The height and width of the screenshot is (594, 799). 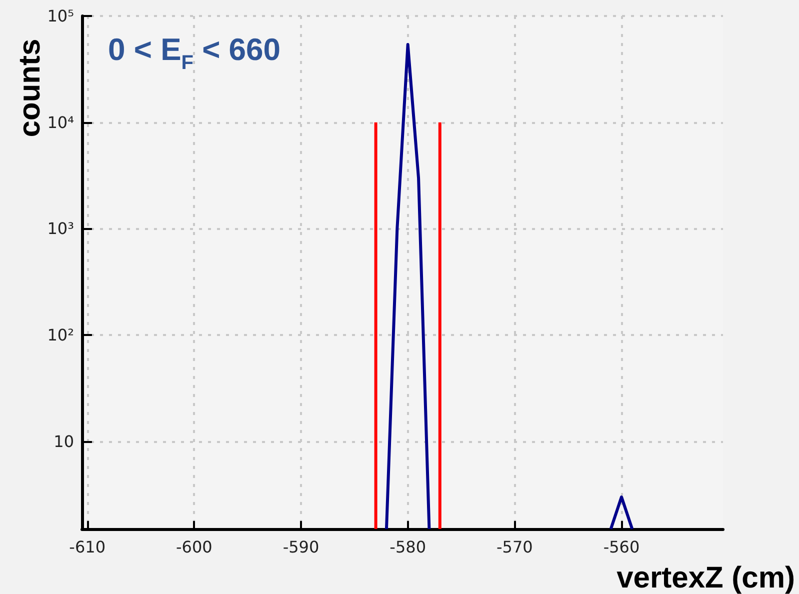 What do you see at coordinates (64, 441) in the screenshot?
I see `y-tick-label: 10` at bounding box center [64, 441].